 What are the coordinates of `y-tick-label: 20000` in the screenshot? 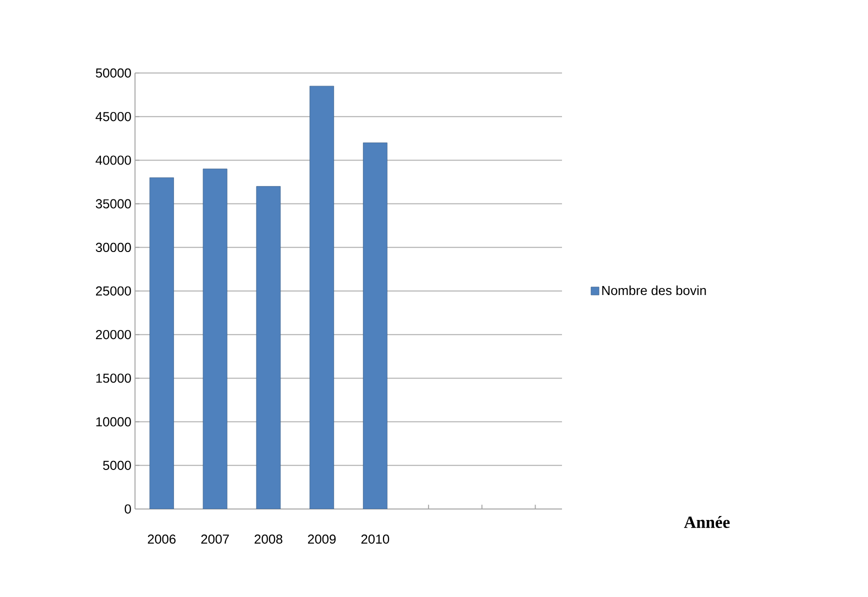 It's located at (113, 335).